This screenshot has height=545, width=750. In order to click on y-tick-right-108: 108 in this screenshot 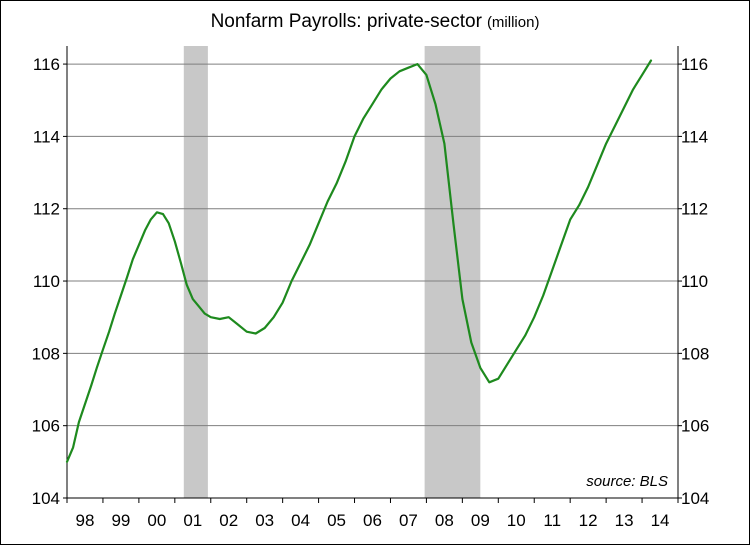, I will do `click(695, 353)`.